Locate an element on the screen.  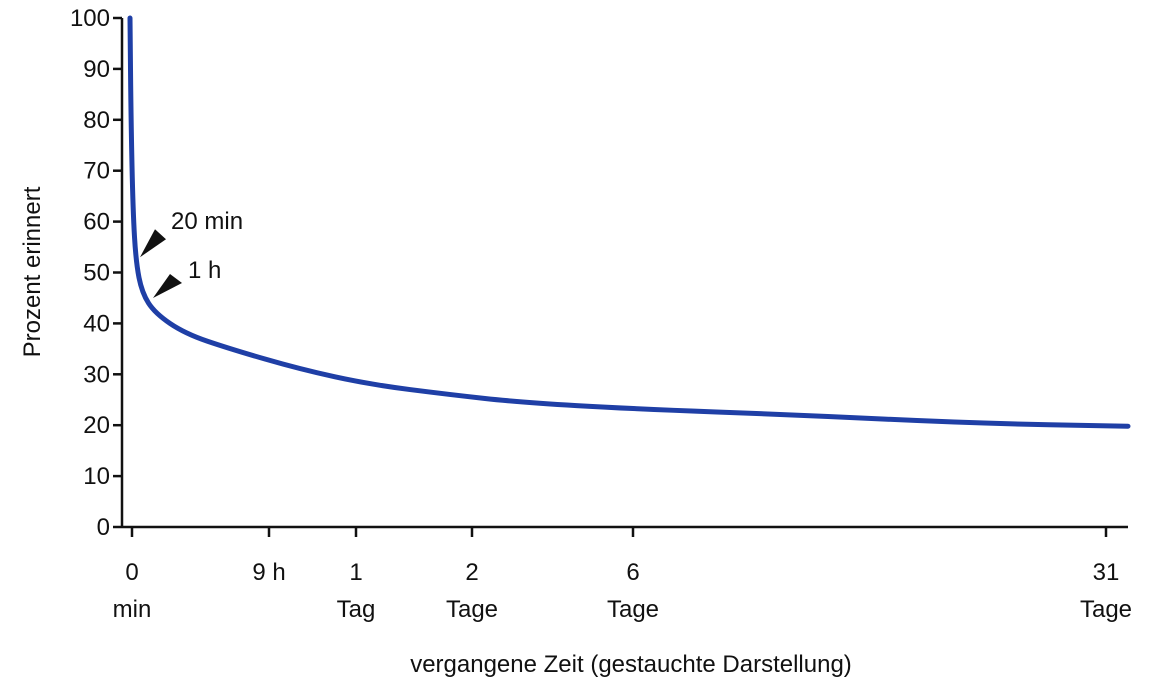
y-tick-label: 40 is located at coordinates (96, 323).